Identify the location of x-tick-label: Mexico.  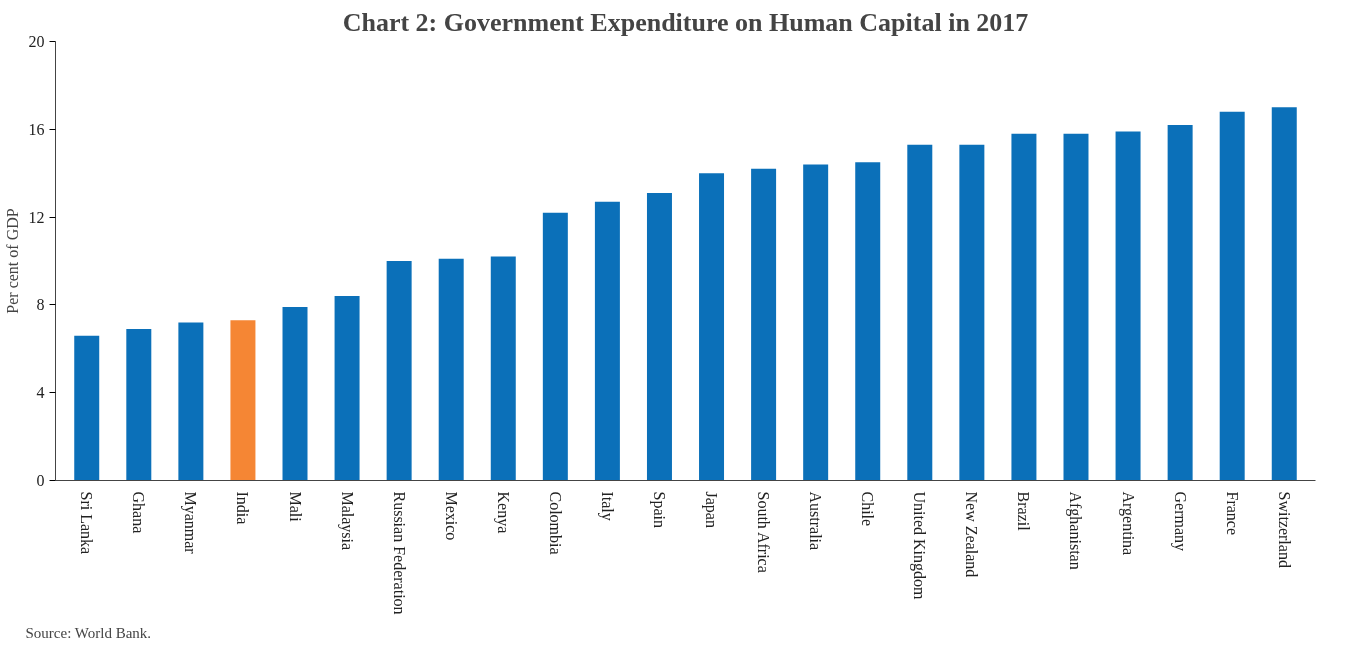
(451, 516).